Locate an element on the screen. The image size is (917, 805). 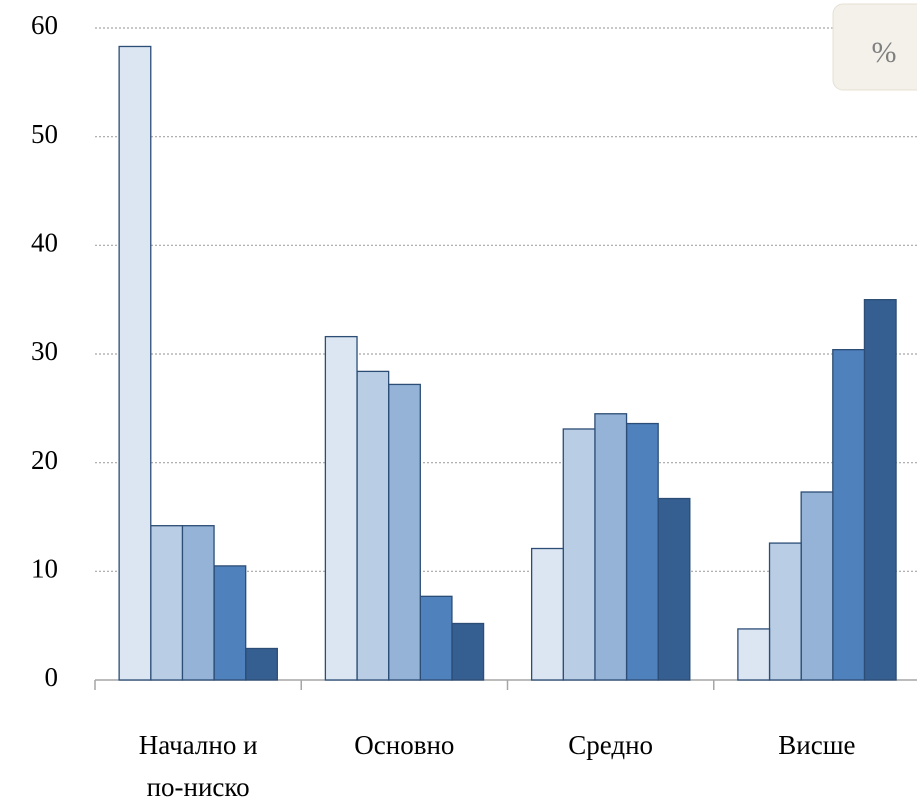
x-tick-label: Начално и по-ниско is located at coordinates (198, 766).